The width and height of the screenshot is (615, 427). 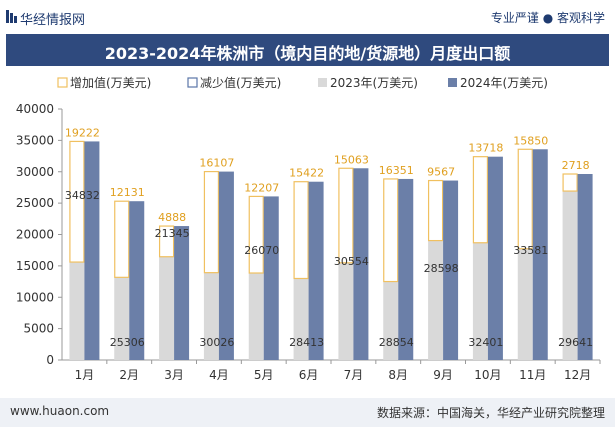 I want to click on y-tick-label: 35000, so click(x=35, y=140).